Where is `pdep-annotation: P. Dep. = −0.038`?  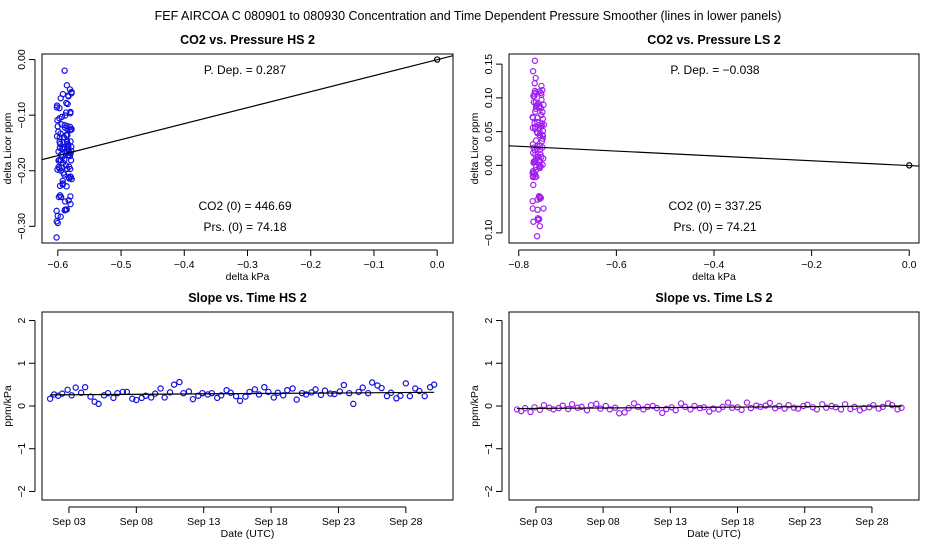
pdep-annotation: P. Dep. = −0.038 is located at coordinates (715, 70).